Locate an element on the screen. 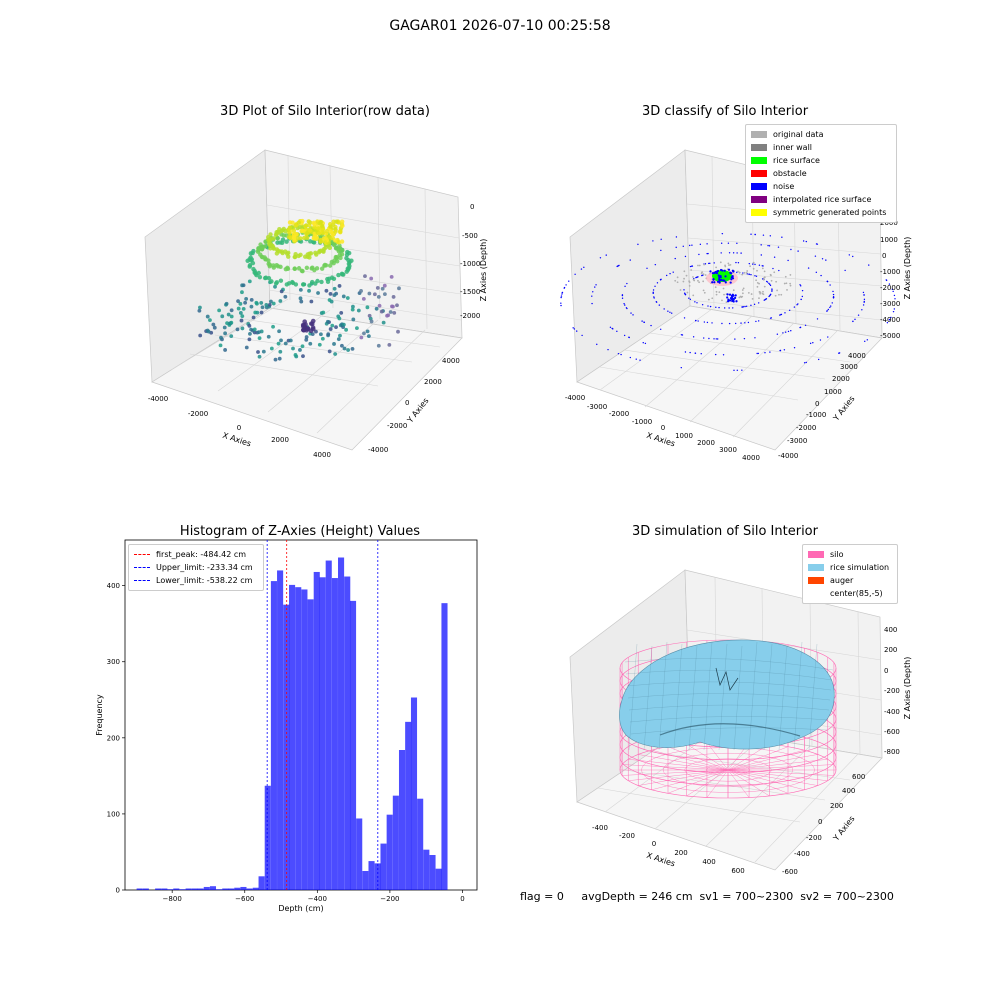 Image resolution: width=1000 pixels, height=1000 pixels. simulation-legend-label: center(85,-5) is located at coordinates (856, 593).